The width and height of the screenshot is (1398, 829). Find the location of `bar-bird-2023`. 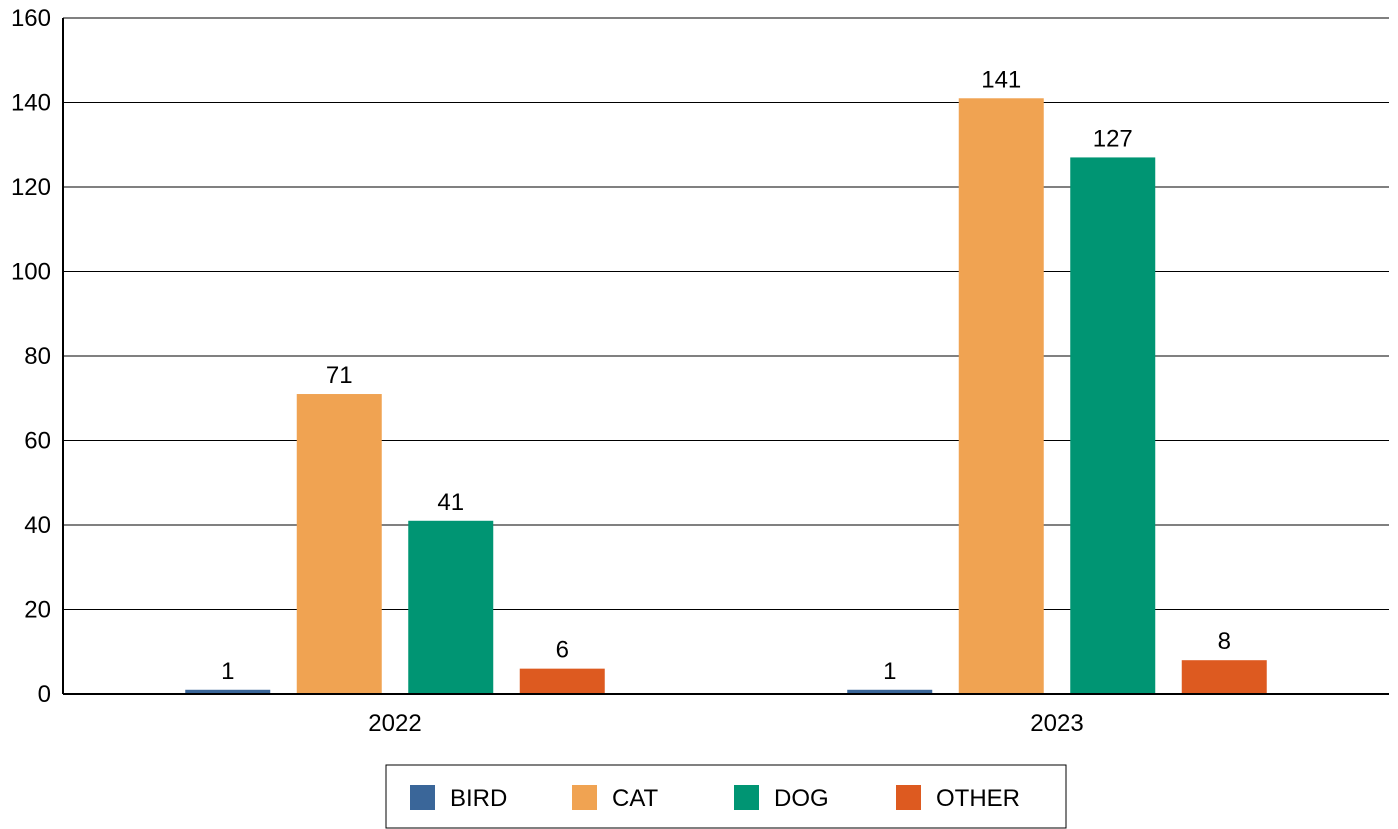

bar-bird-2023 is located at coordinates (890, 691).